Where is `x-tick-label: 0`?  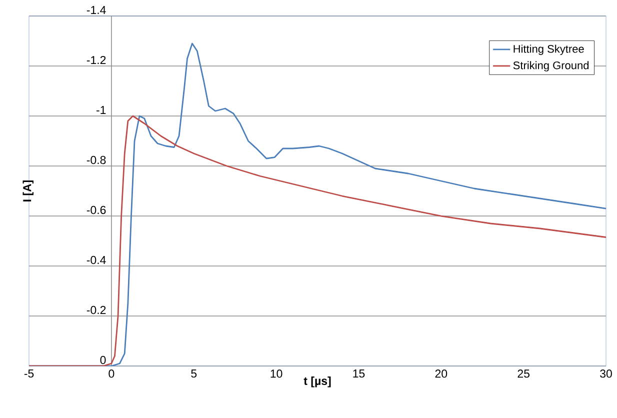 x-tick-label: 0 is located at coordinates (111, 374).